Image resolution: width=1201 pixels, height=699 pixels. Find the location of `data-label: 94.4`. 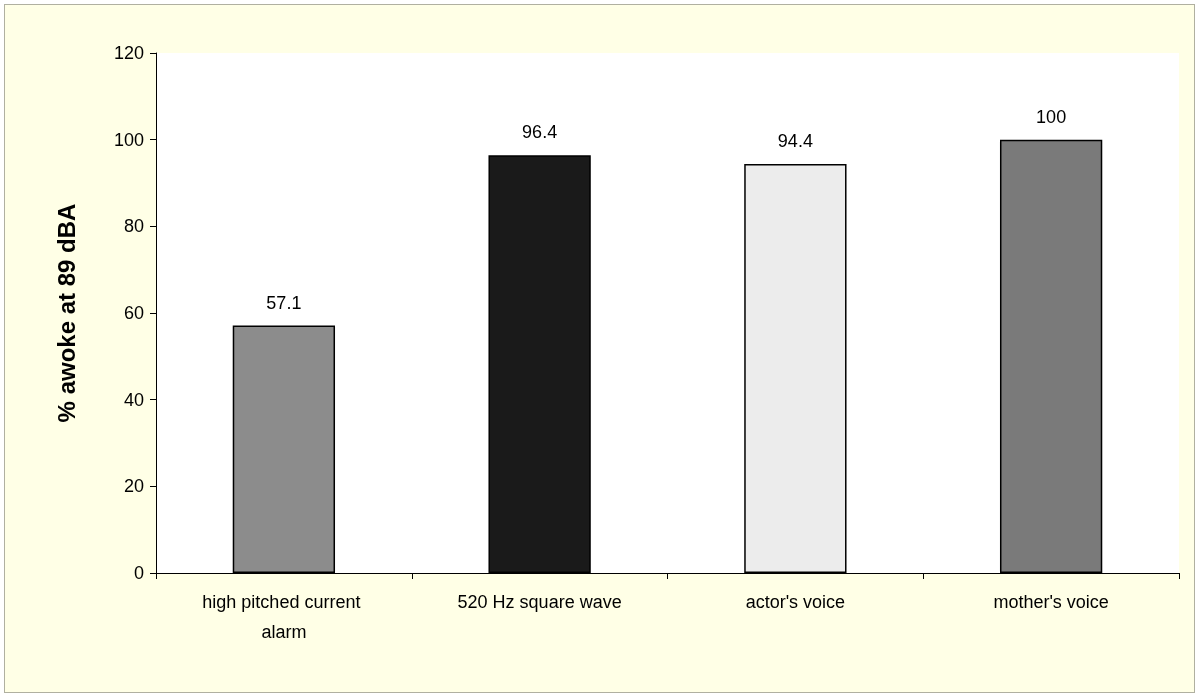

data-label: 94.4 is located at coordinates (795, 140).